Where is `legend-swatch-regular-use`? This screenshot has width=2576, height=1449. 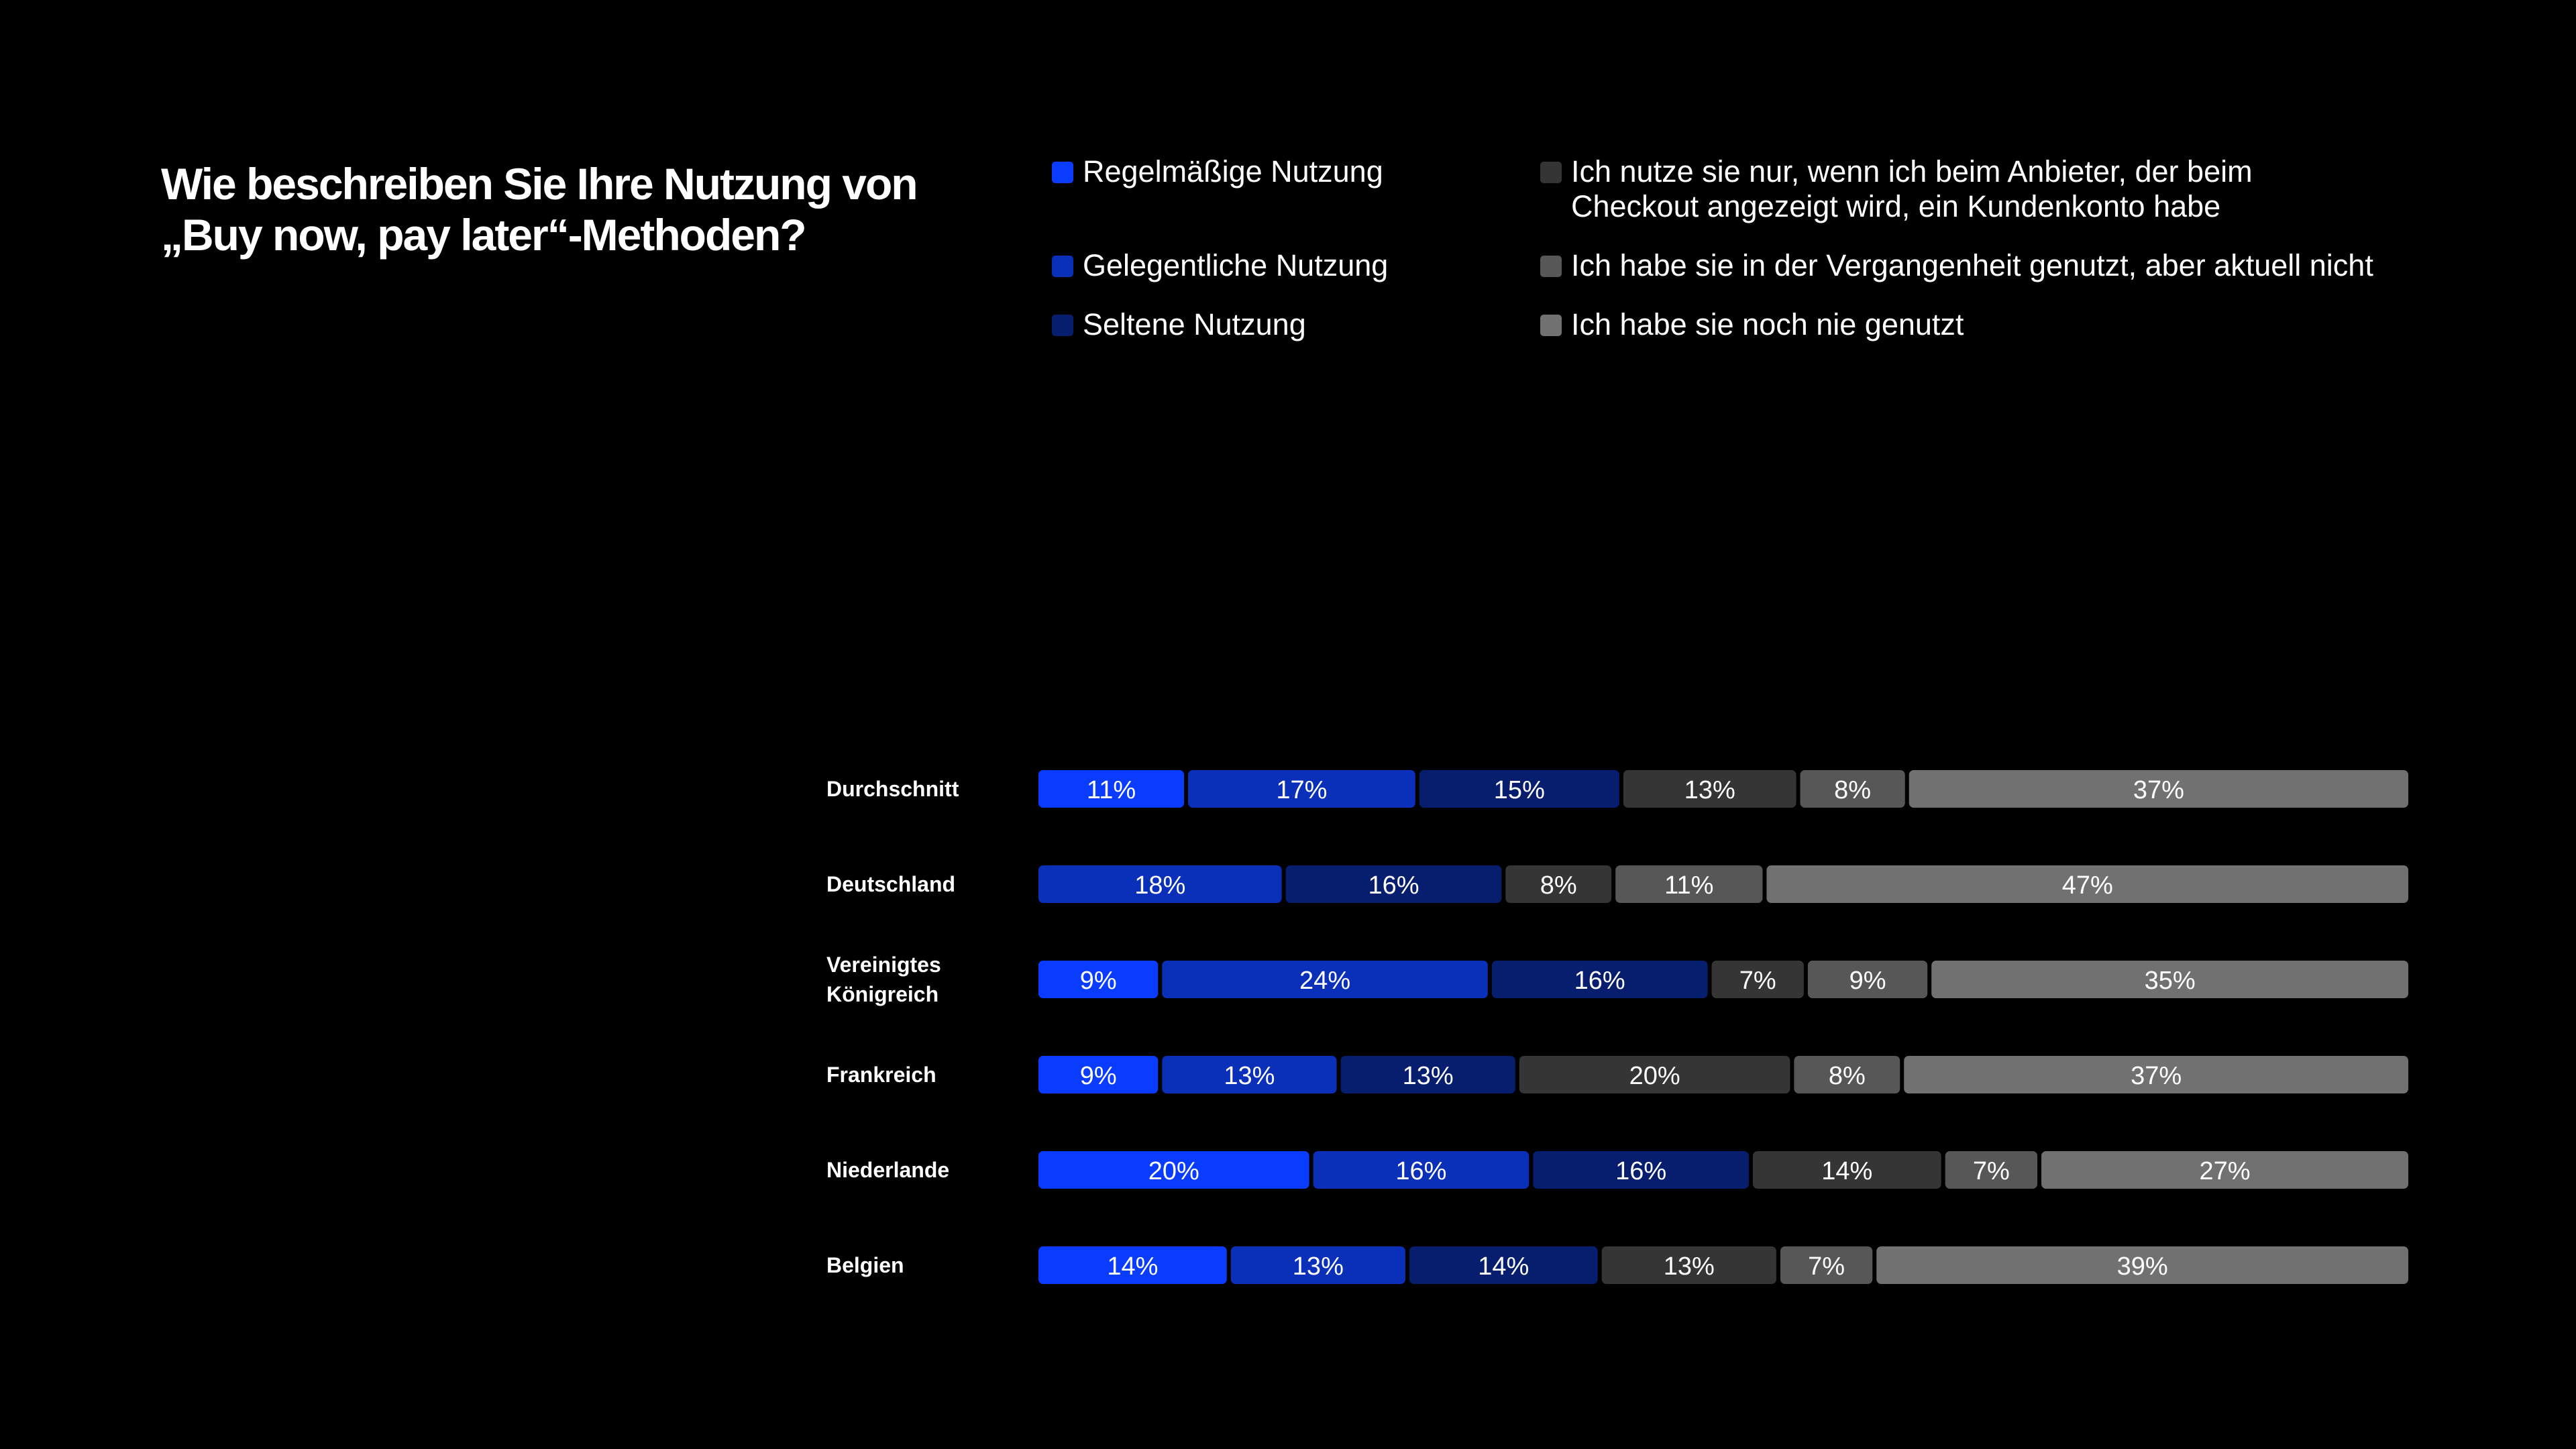
legend-swatch-regular-use is located at coordinates (1062, 172).